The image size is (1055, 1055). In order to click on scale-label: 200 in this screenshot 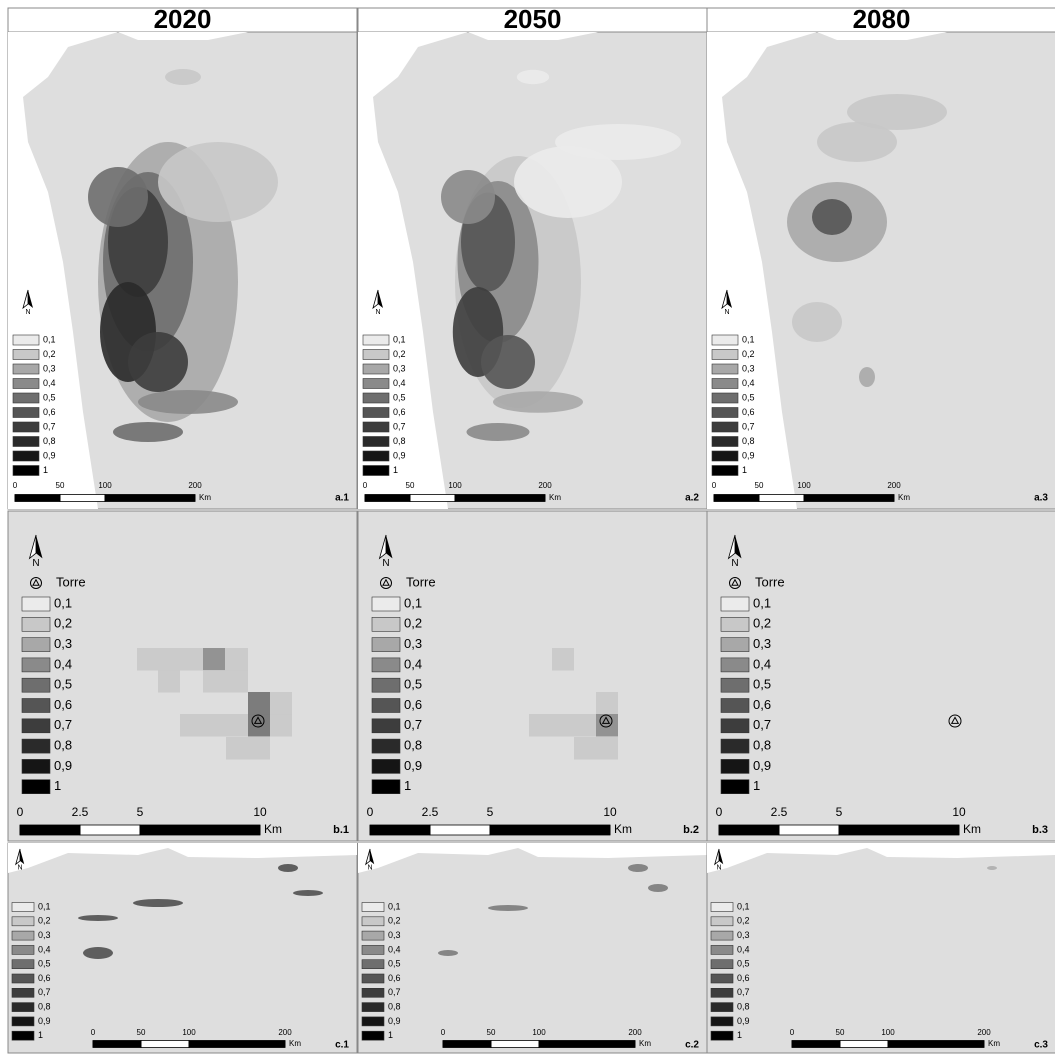, I will do `click(285, 1032)`.